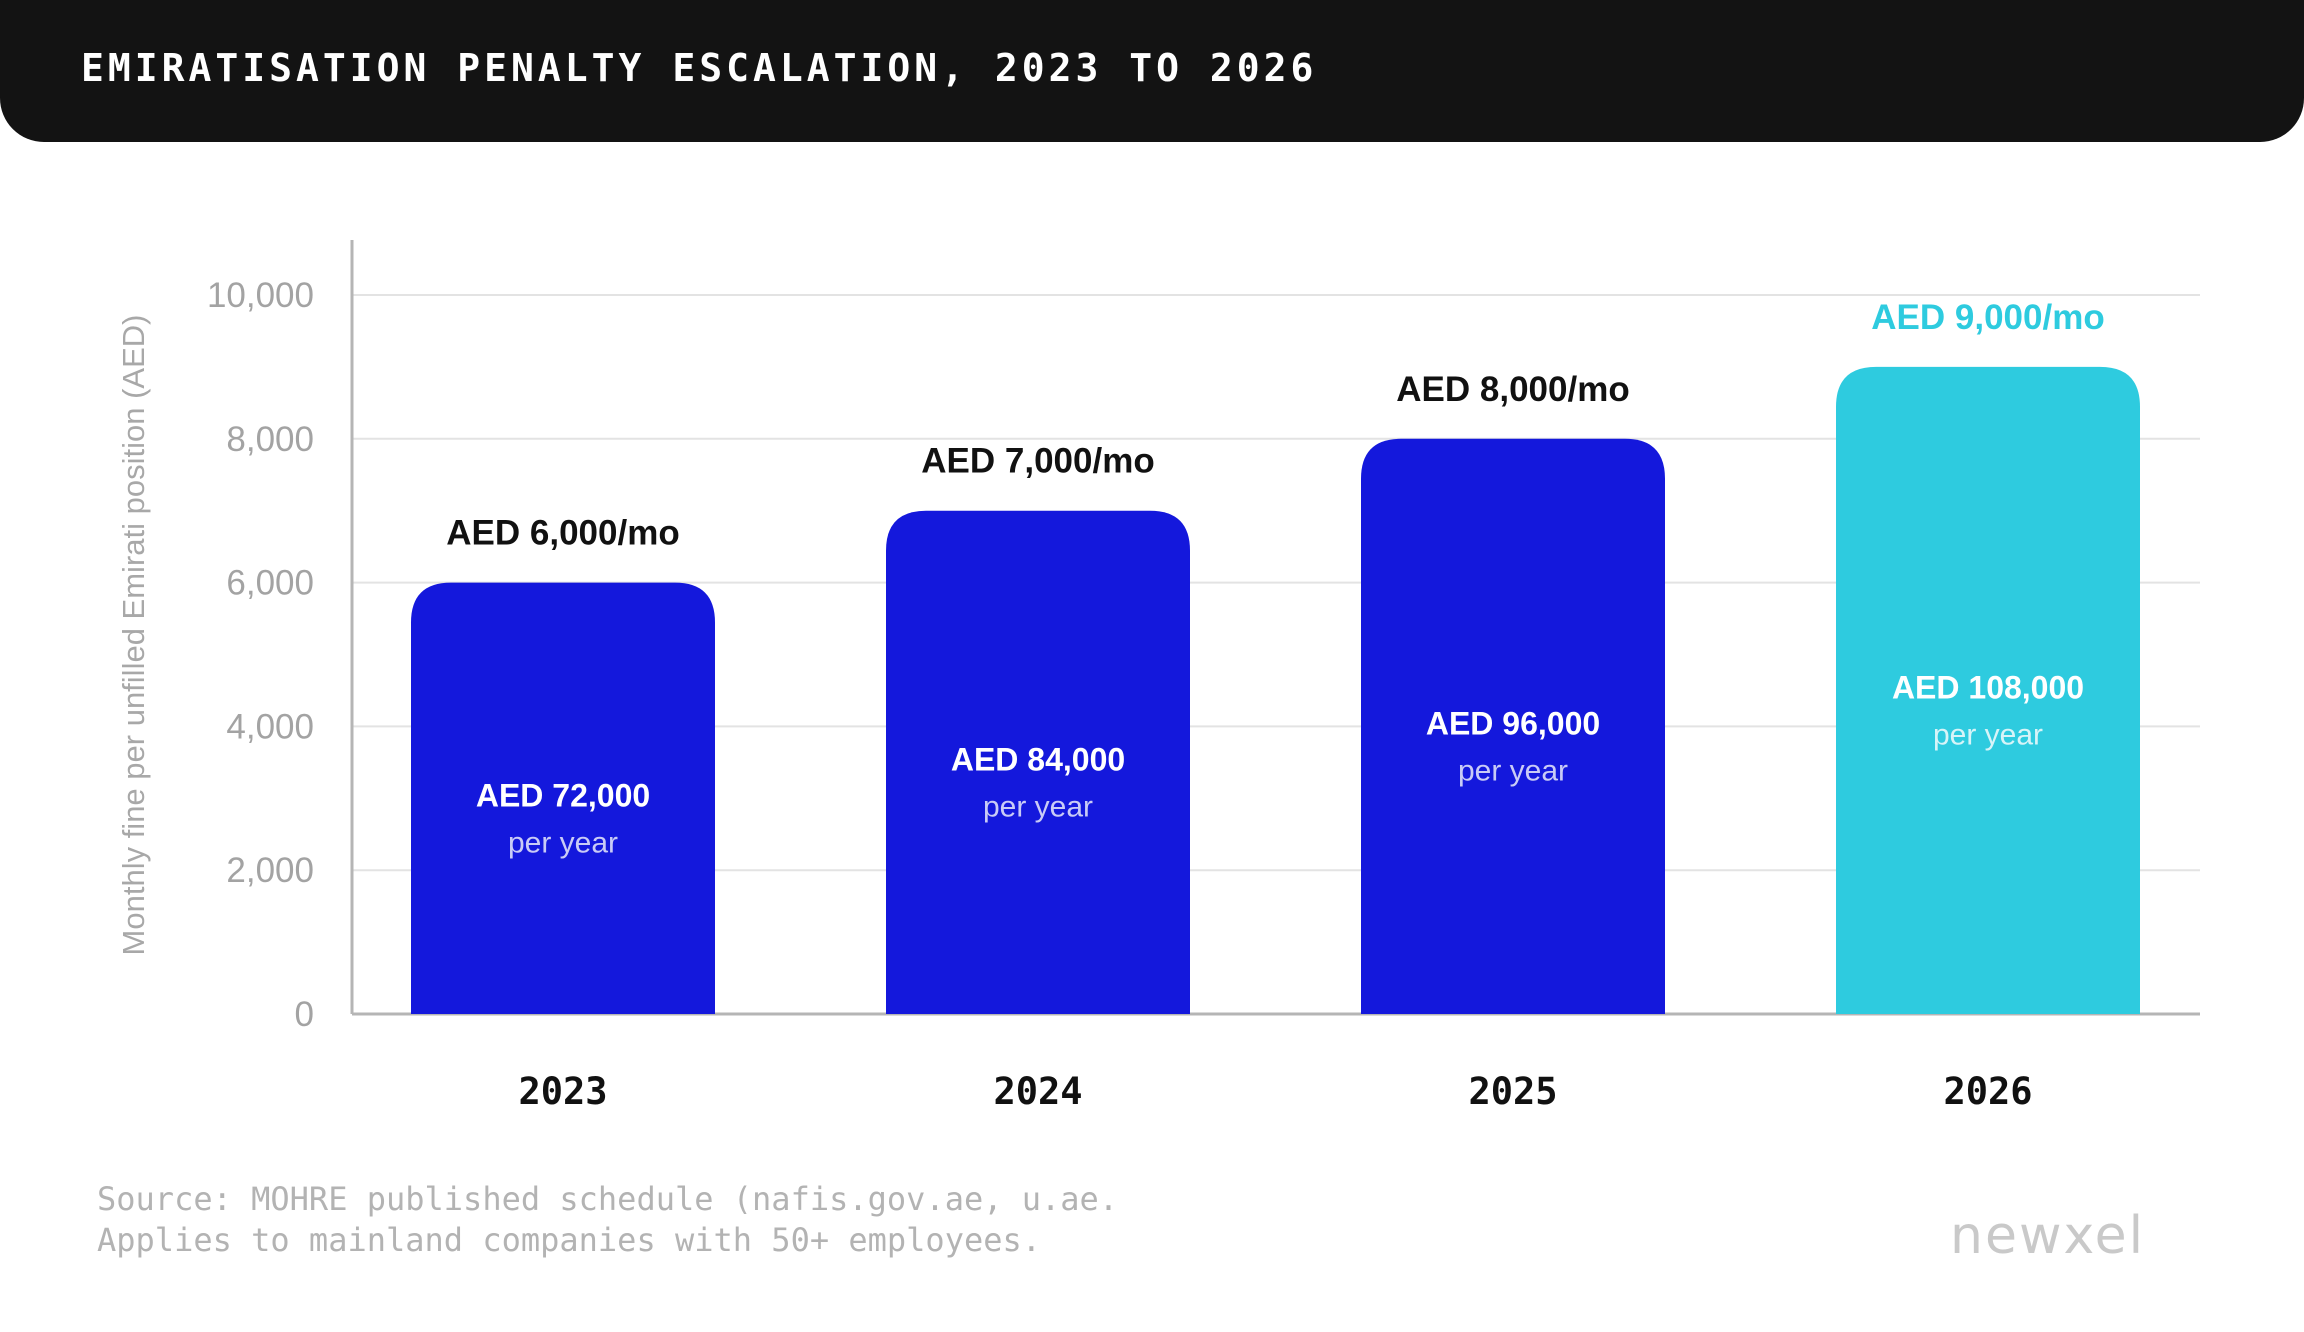  I want to click on bar-2025, so click(1513, 726).